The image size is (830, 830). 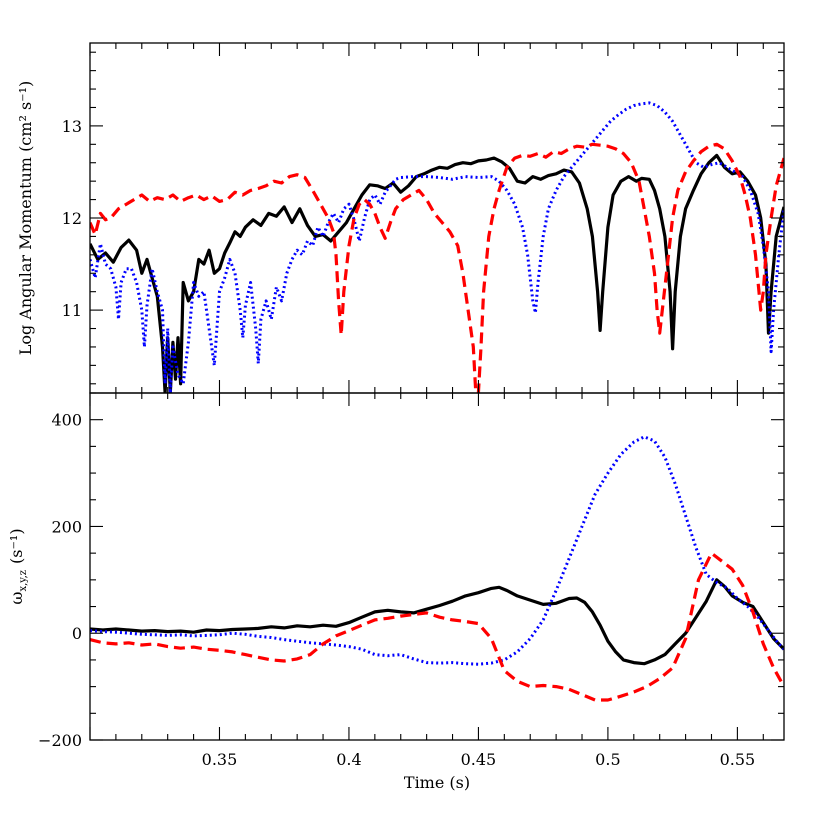 What do you see at coordinates (348, 759) in the screenshot?
I see `x-tick-label: 0.4` at bounding box center [348, 759].